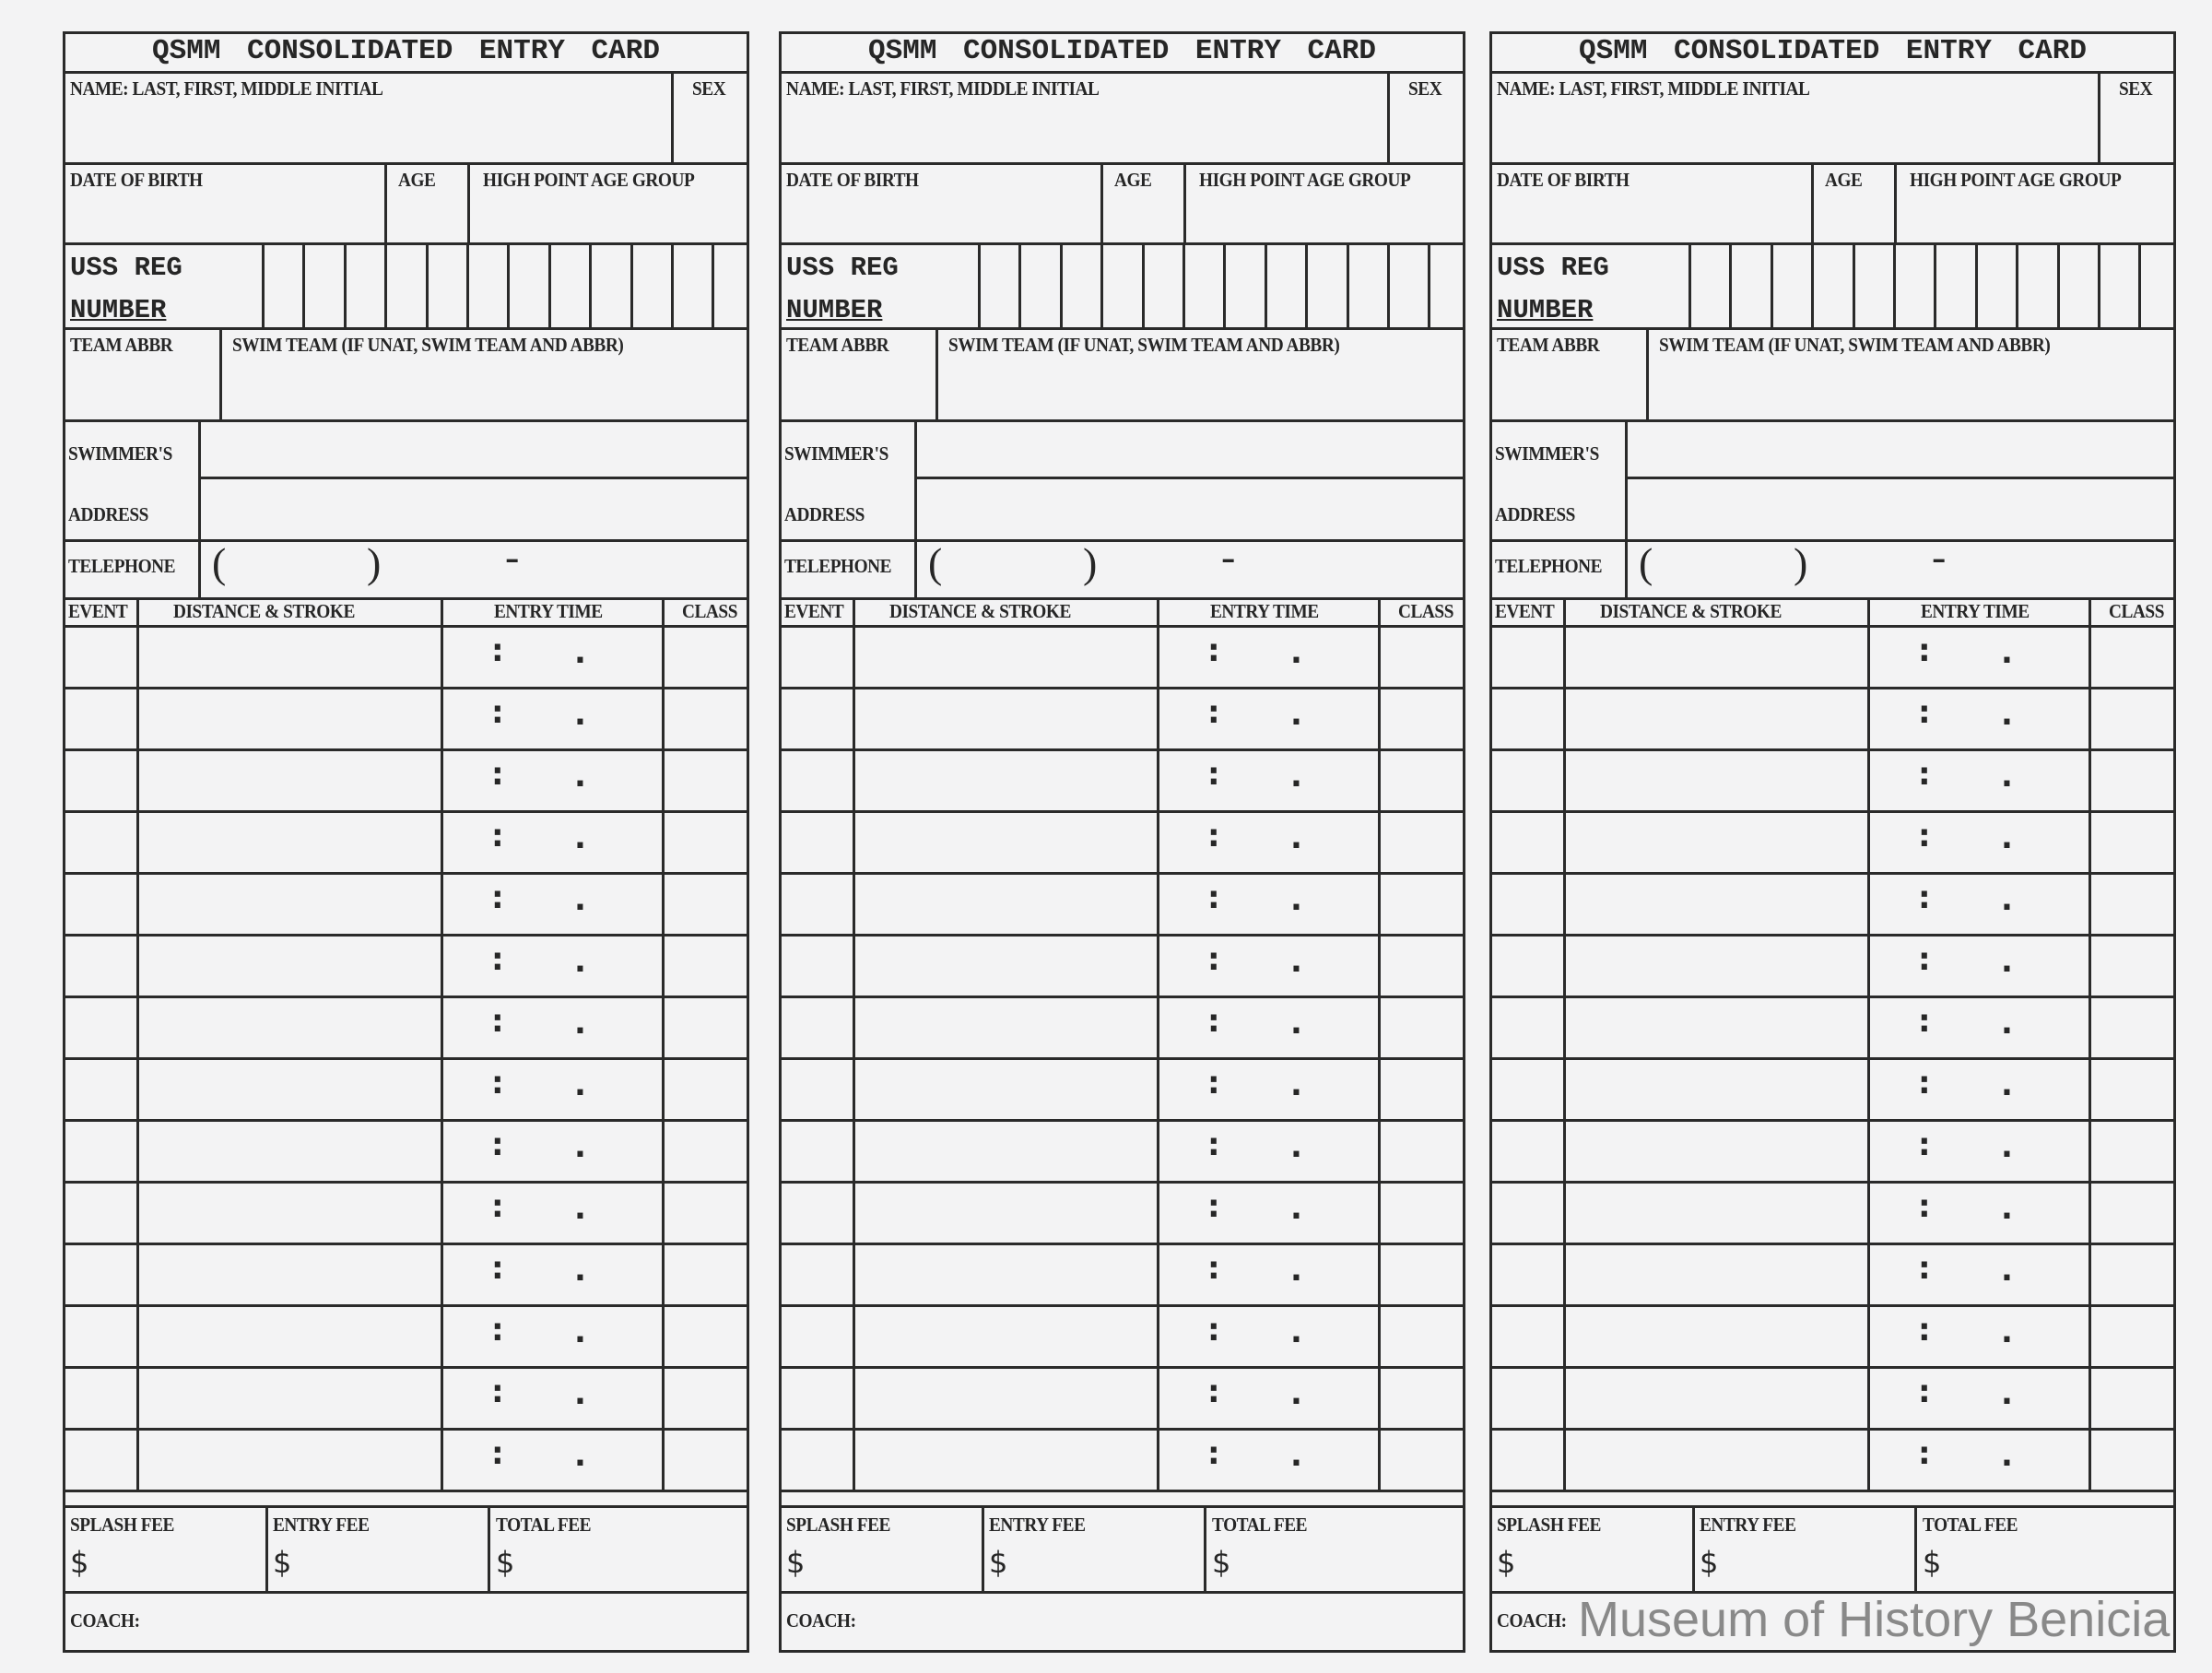 This screenshot has height=1673, width=2212. What do you see at coordinates (474, 568) in the screenshot?
I see `telephone-field` at bounding box center [474, 568].